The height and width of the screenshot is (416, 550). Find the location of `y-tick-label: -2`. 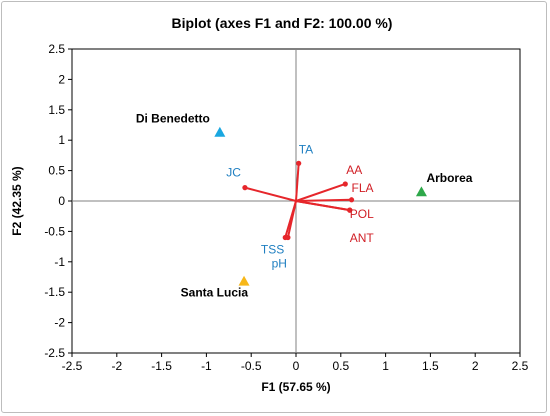

y-tick-label: -2 is located at coordinates (59, 323).